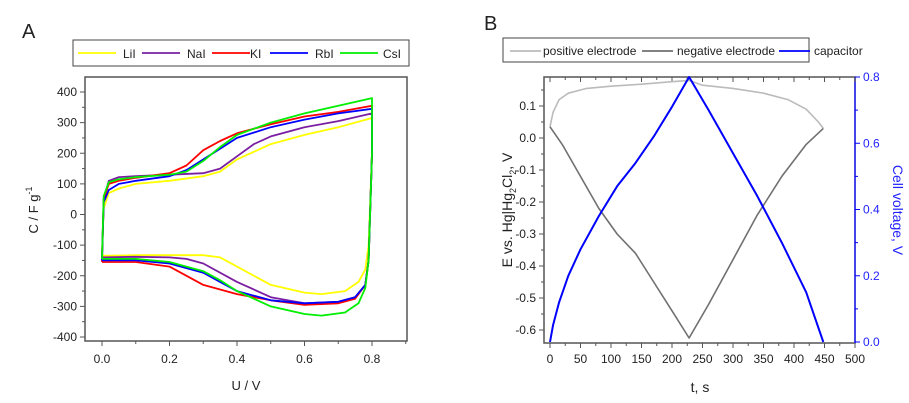 Image resolution: width=909 pixels, height=403 pixels. Describe the element at coordinates (67, 184) in the screenshot. I see `y-tick-label: 100` at that location.